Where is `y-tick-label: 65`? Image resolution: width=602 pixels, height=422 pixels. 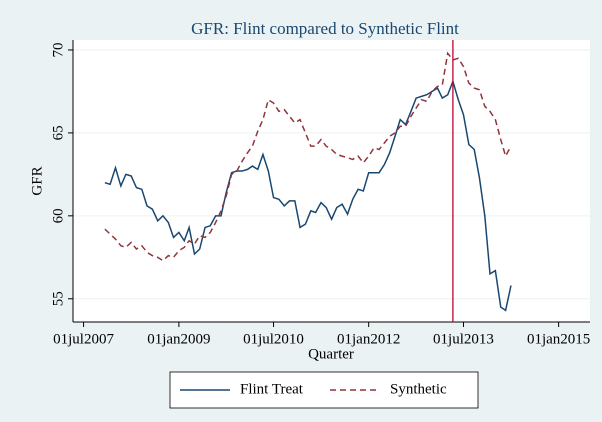 y-tick-label: 65 is located at coordinates (58, 132).